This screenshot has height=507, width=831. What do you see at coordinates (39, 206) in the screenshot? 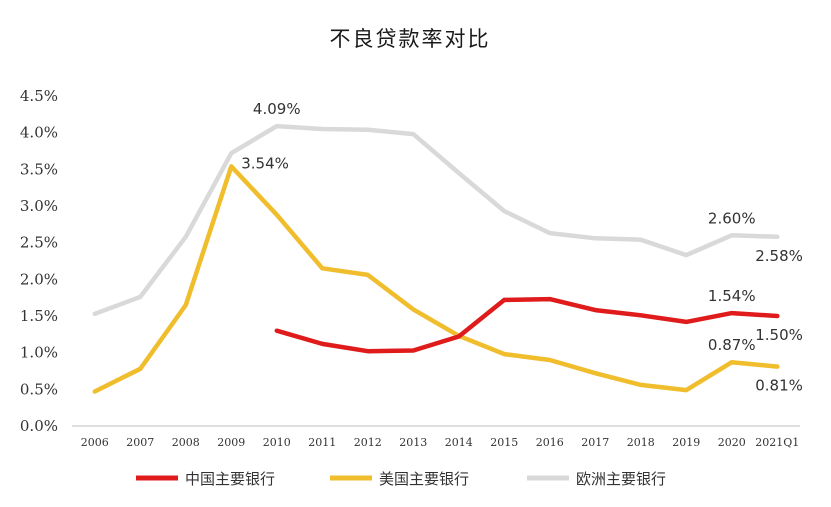
I see `y-tick-label: 3.0%` at bounding box center [39, 206].